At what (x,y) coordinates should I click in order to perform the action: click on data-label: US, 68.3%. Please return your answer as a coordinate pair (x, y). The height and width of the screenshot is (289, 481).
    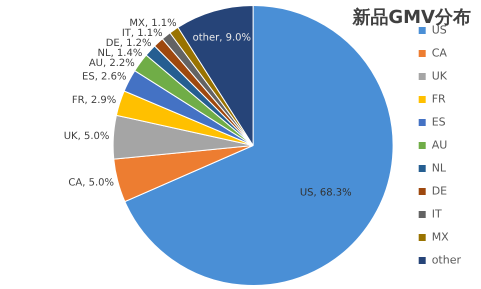
    Looking at the image, I should click on (326, 193).